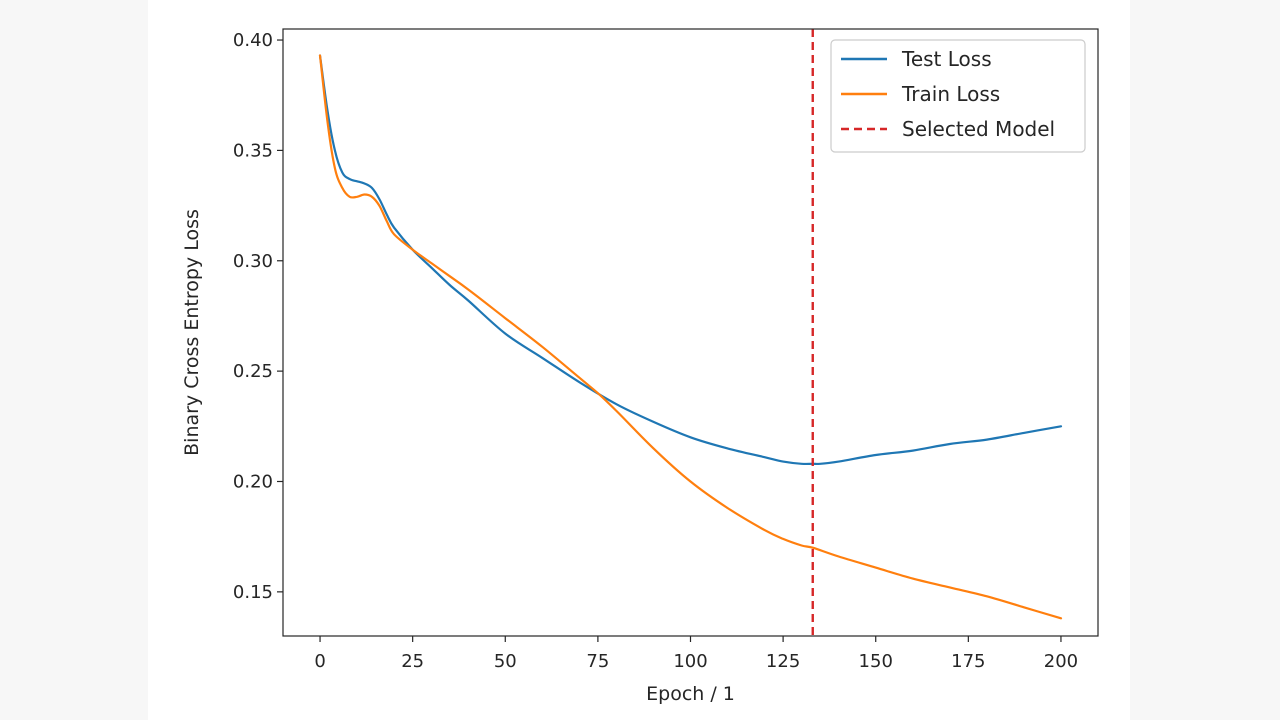 Image resolution: width=1280 pixels, height=724 pixels. What do you see at coordinates (978, 129) in the screenshot?
I see `legend-label-selected-model: Selected Model` at bounding box center [978, 129].